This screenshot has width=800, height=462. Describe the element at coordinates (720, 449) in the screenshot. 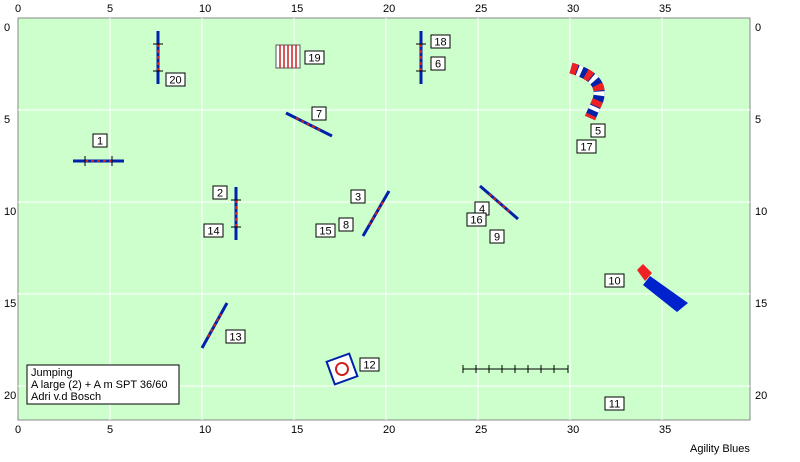

I see `footer: Agility Blues` at that location.